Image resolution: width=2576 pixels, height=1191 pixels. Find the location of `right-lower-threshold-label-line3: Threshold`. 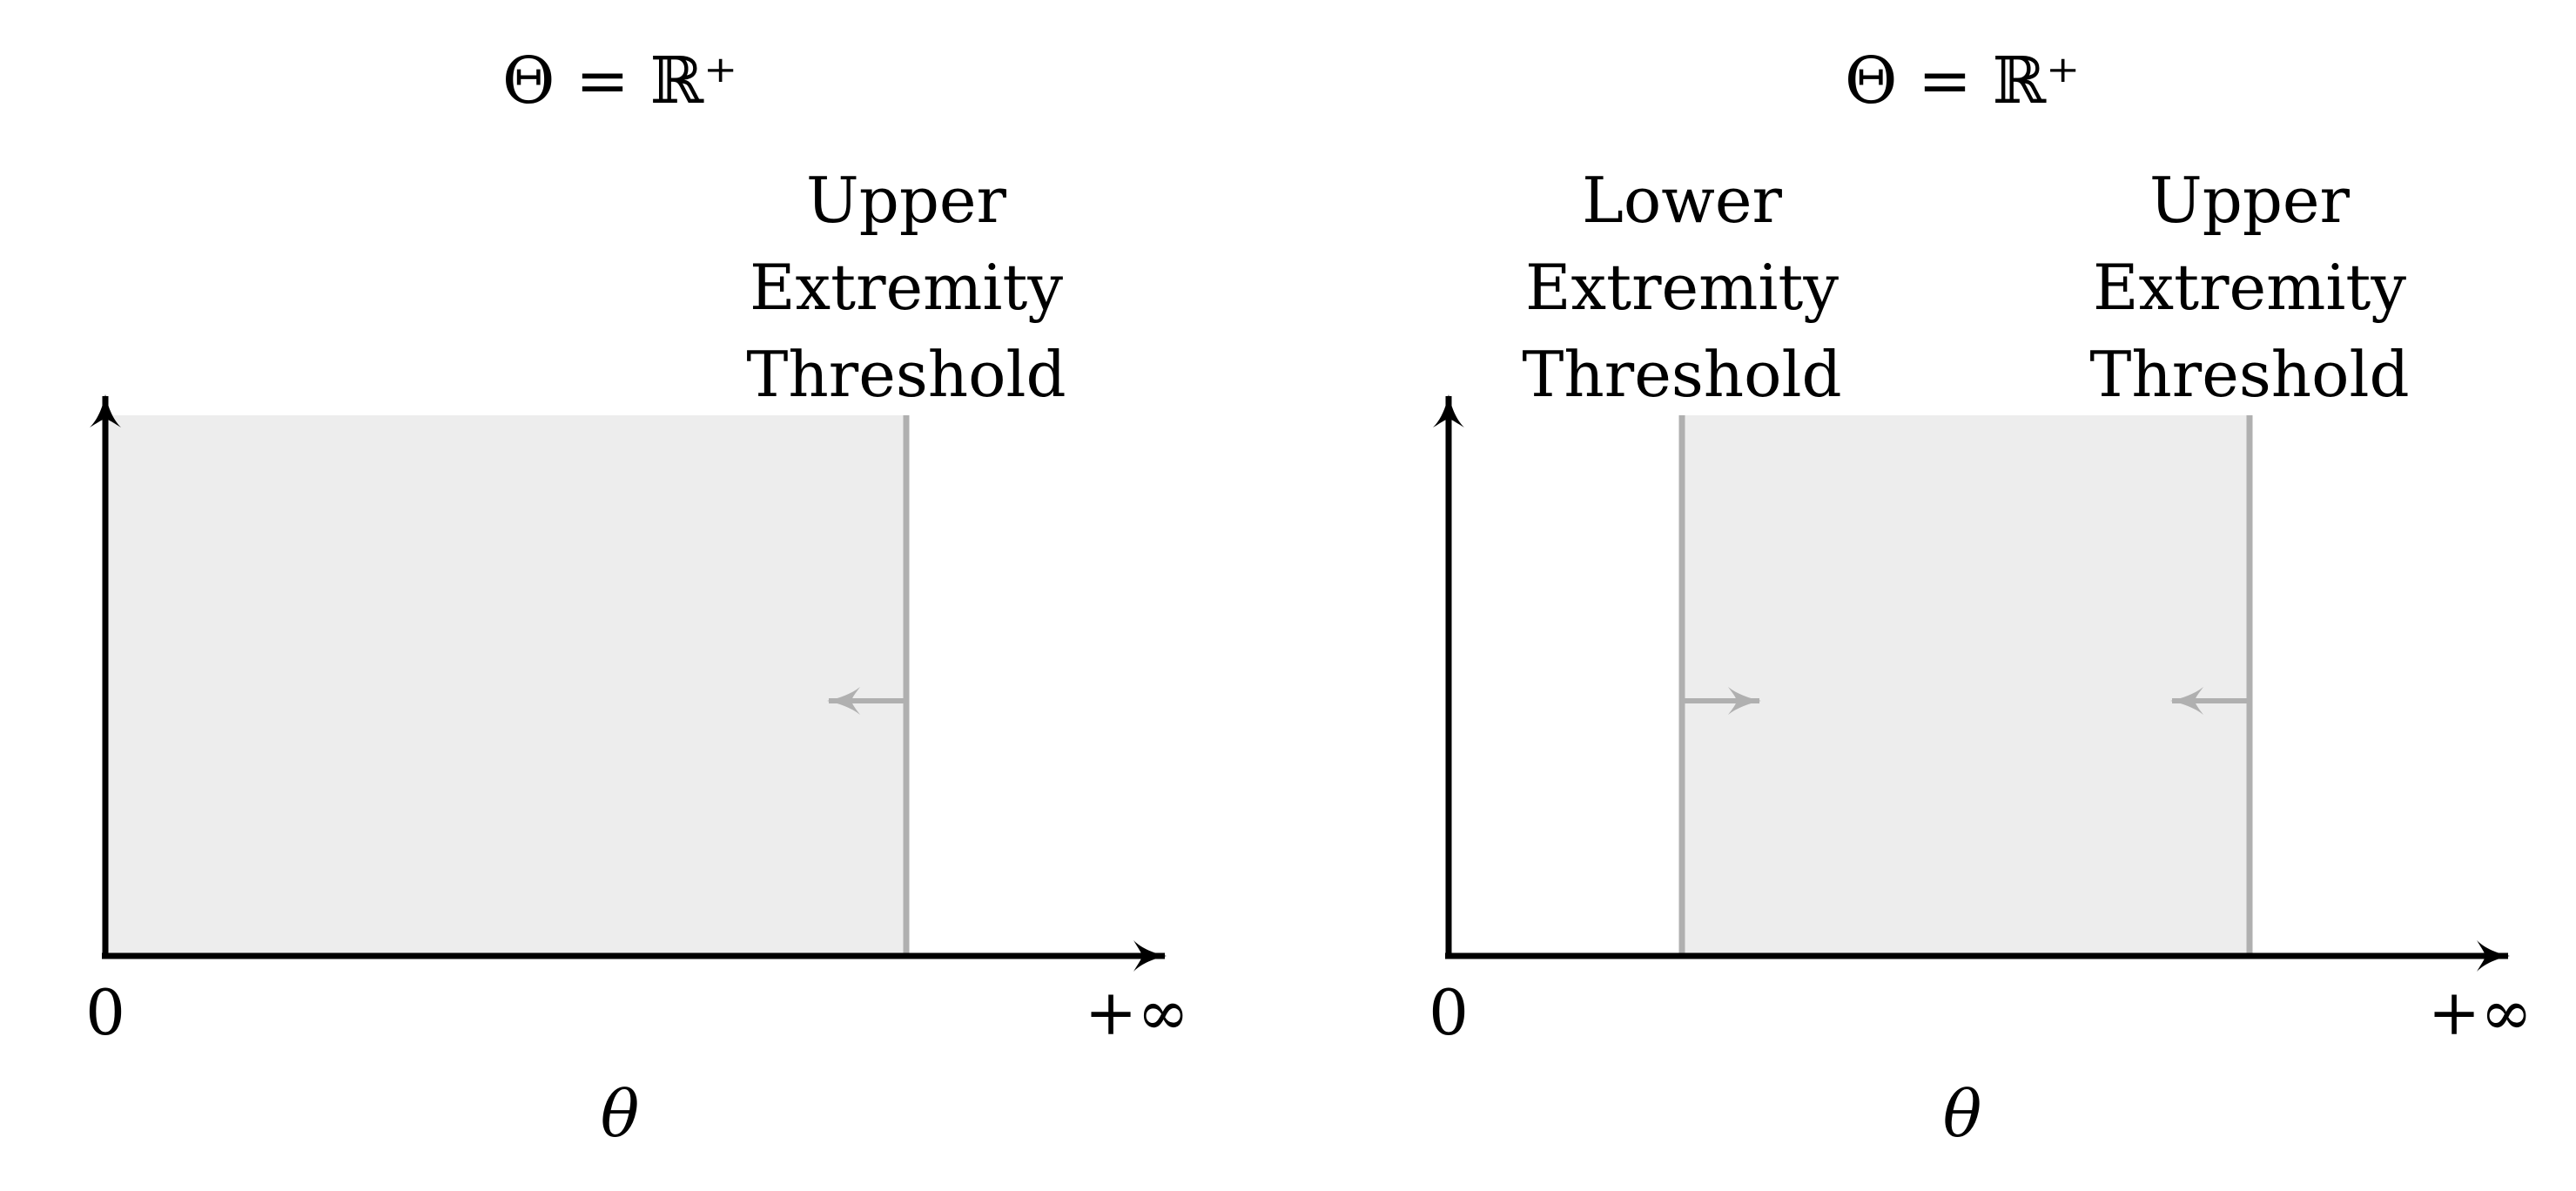

right-lower-threshold-label-line3: Threshold is located at coordinates (1681, 374).